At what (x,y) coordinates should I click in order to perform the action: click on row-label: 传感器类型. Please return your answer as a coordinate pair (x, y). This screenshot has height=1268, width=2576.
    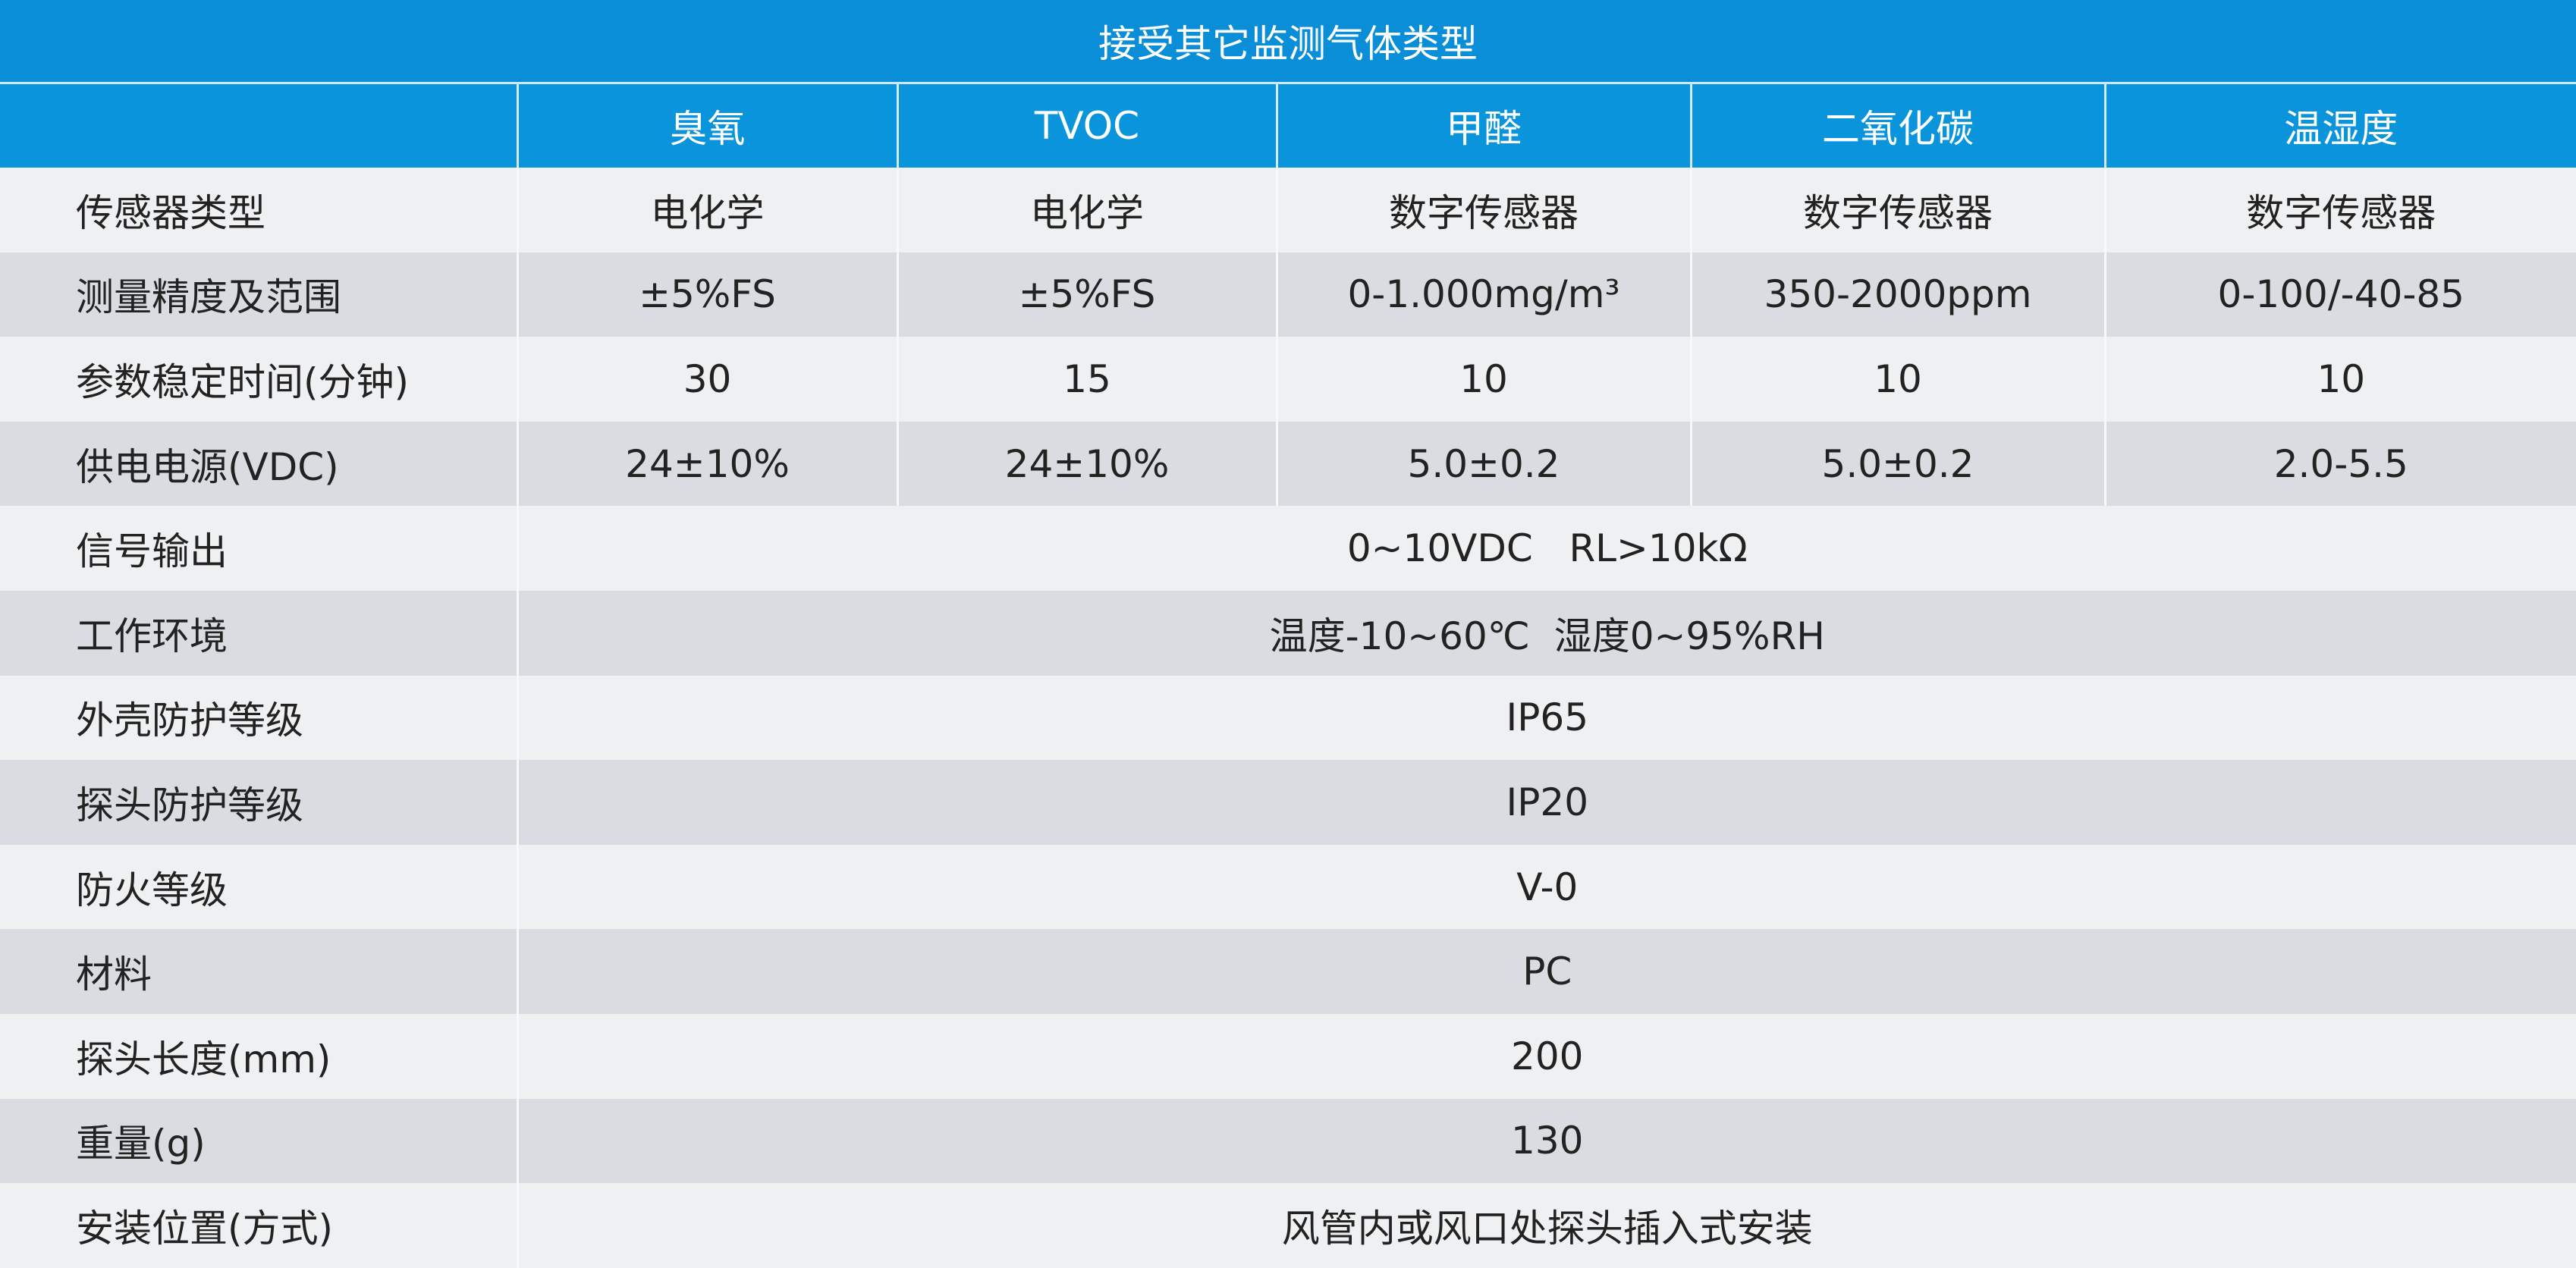
    Looking at the image, I should click on (258, 211).